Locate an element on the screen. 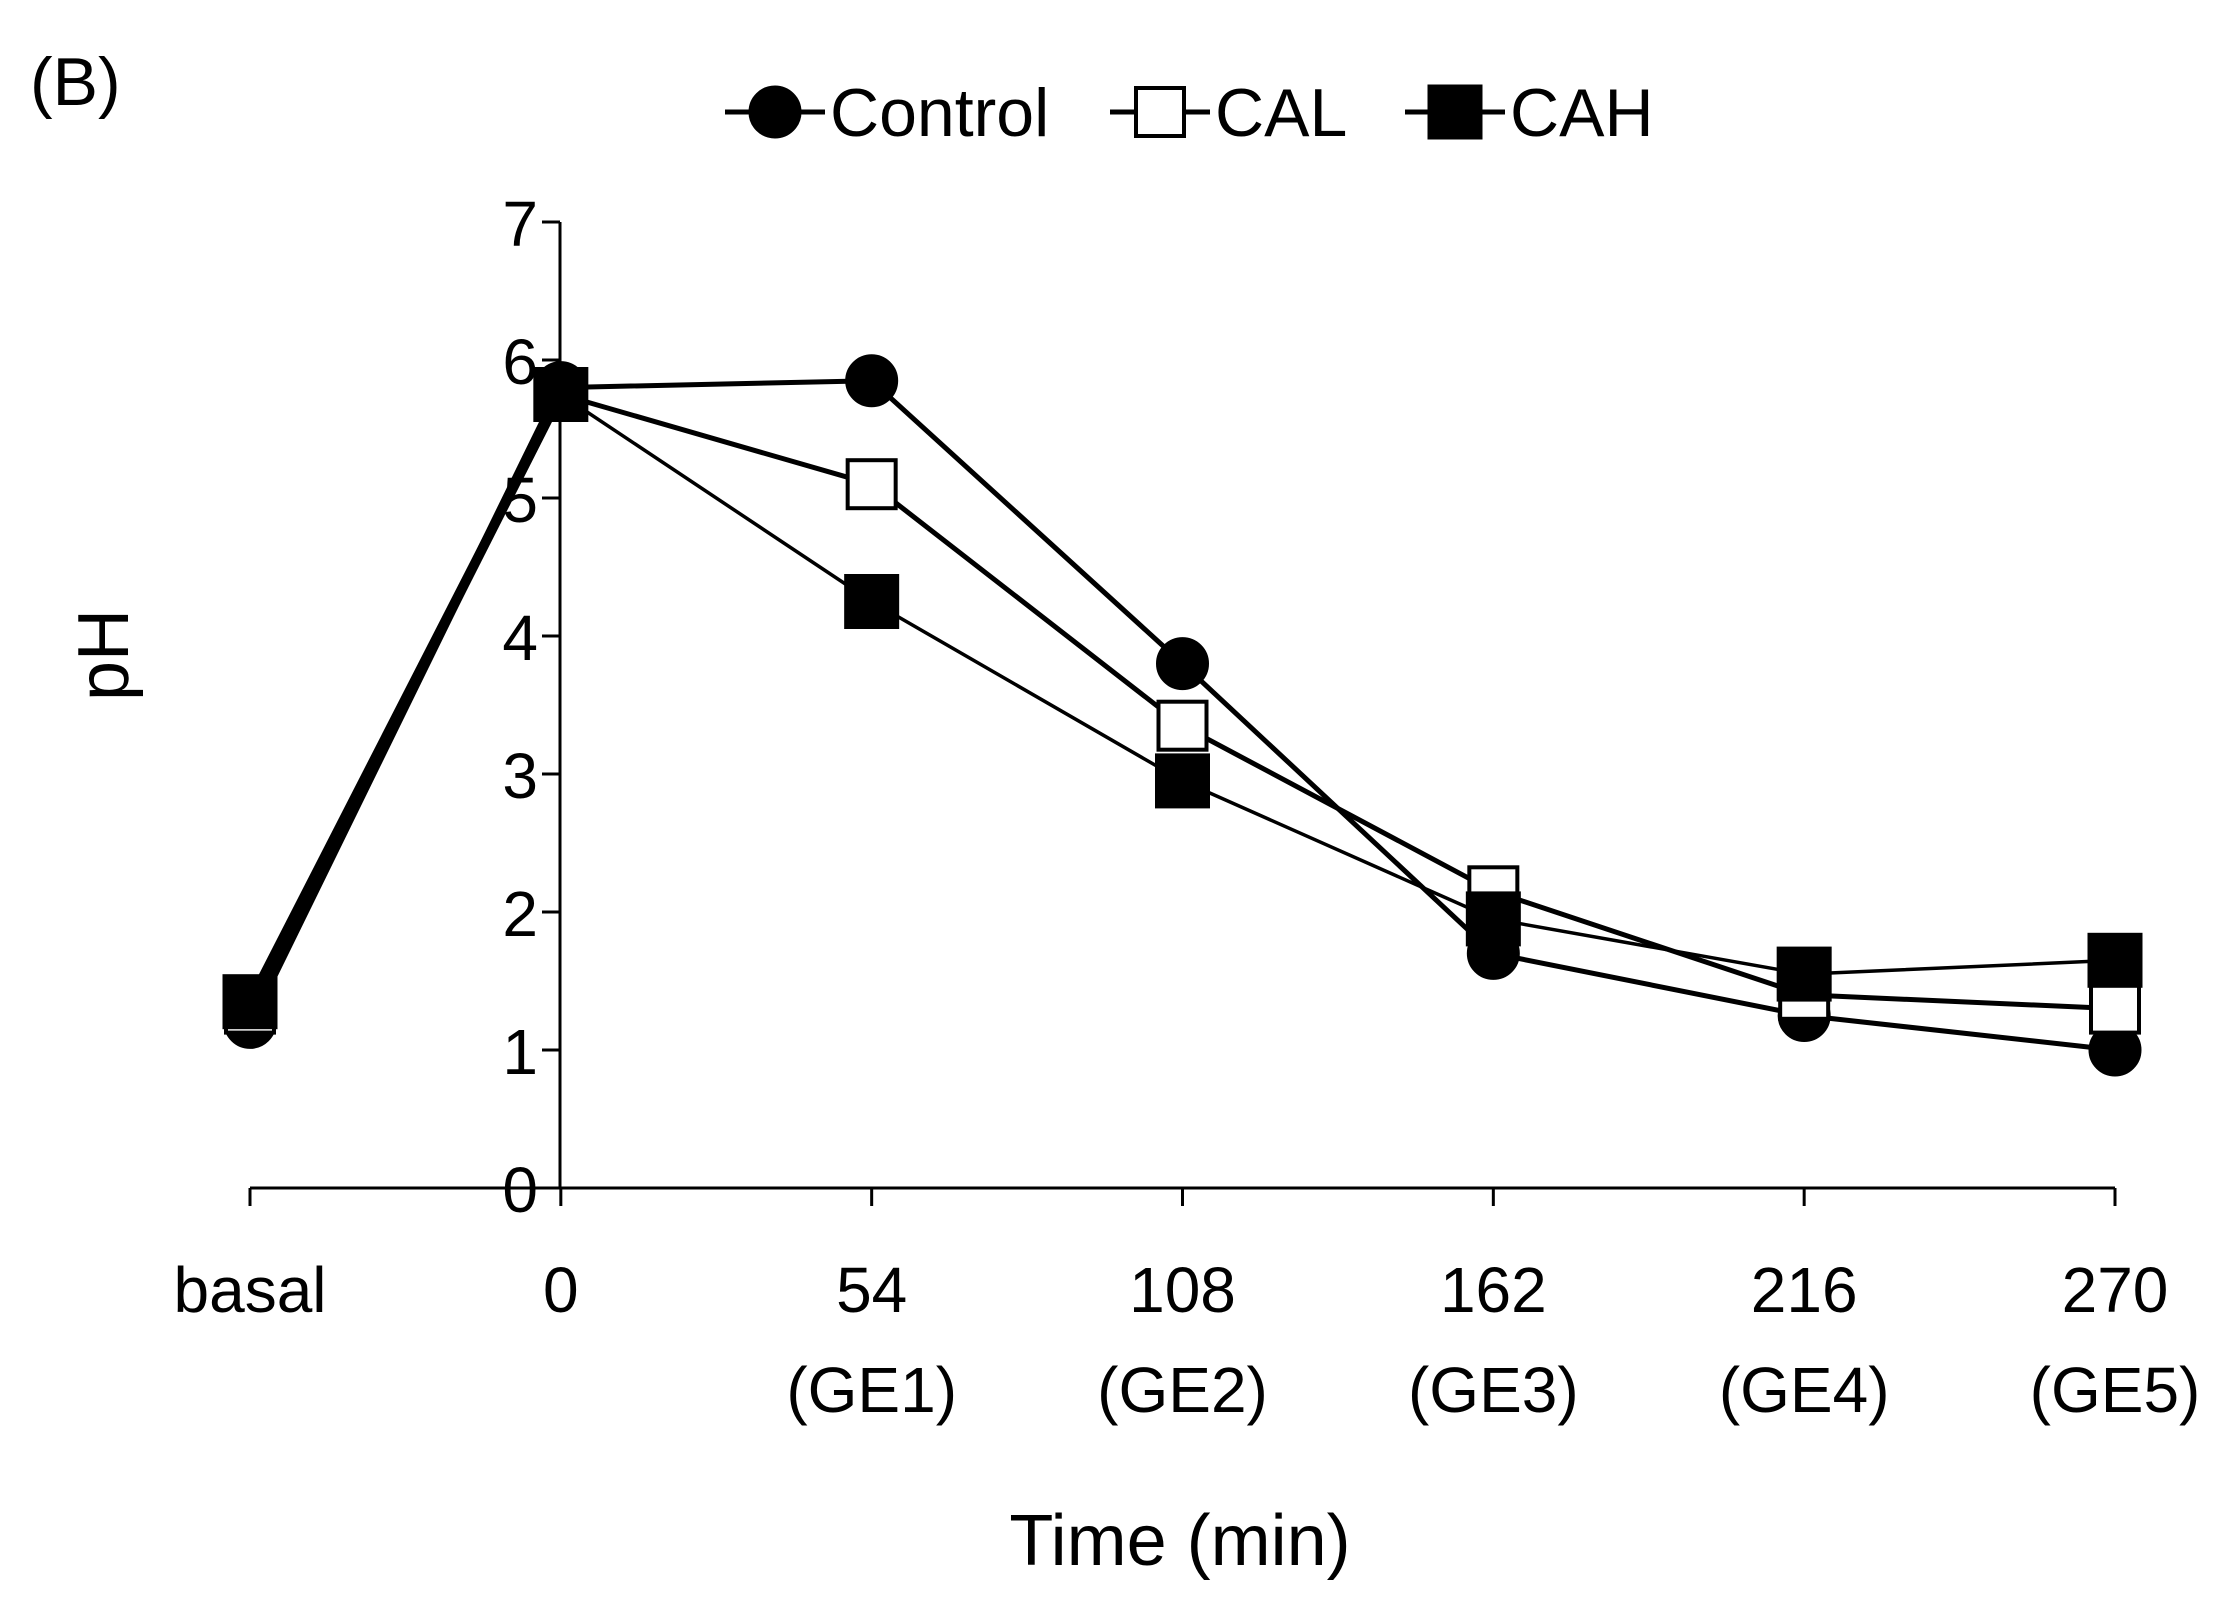 The image size is (2229, 1603). y-tick-label: 4 is located at coordinates (520, 638).